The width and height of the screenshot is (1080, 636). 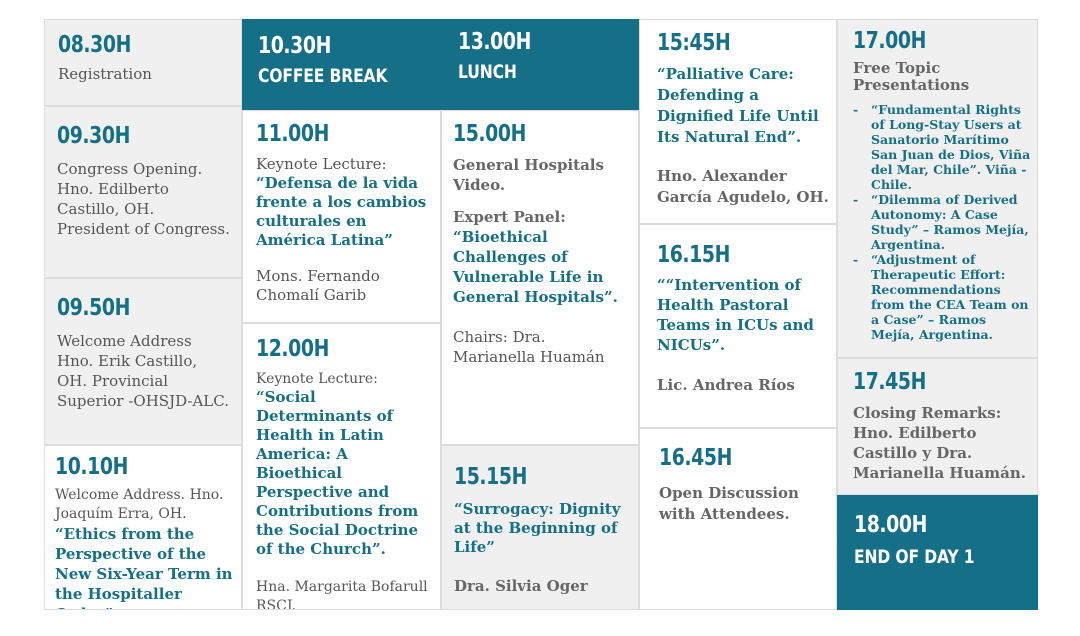 I want to click on session-1800-end-of-day: 18.00H END OF DAY 1, so click(x=937, y=552).